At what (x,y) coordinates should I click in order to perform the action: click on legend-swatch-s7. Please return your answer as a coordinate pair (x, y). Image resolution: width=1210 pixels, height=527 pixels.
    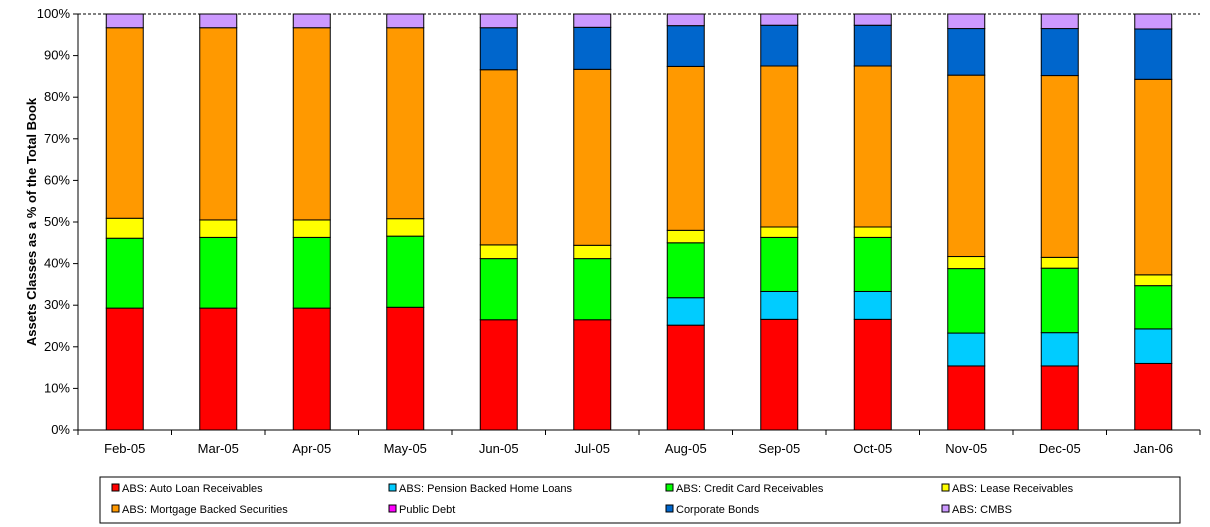
    Looking at the image, I should click on (945, 508).